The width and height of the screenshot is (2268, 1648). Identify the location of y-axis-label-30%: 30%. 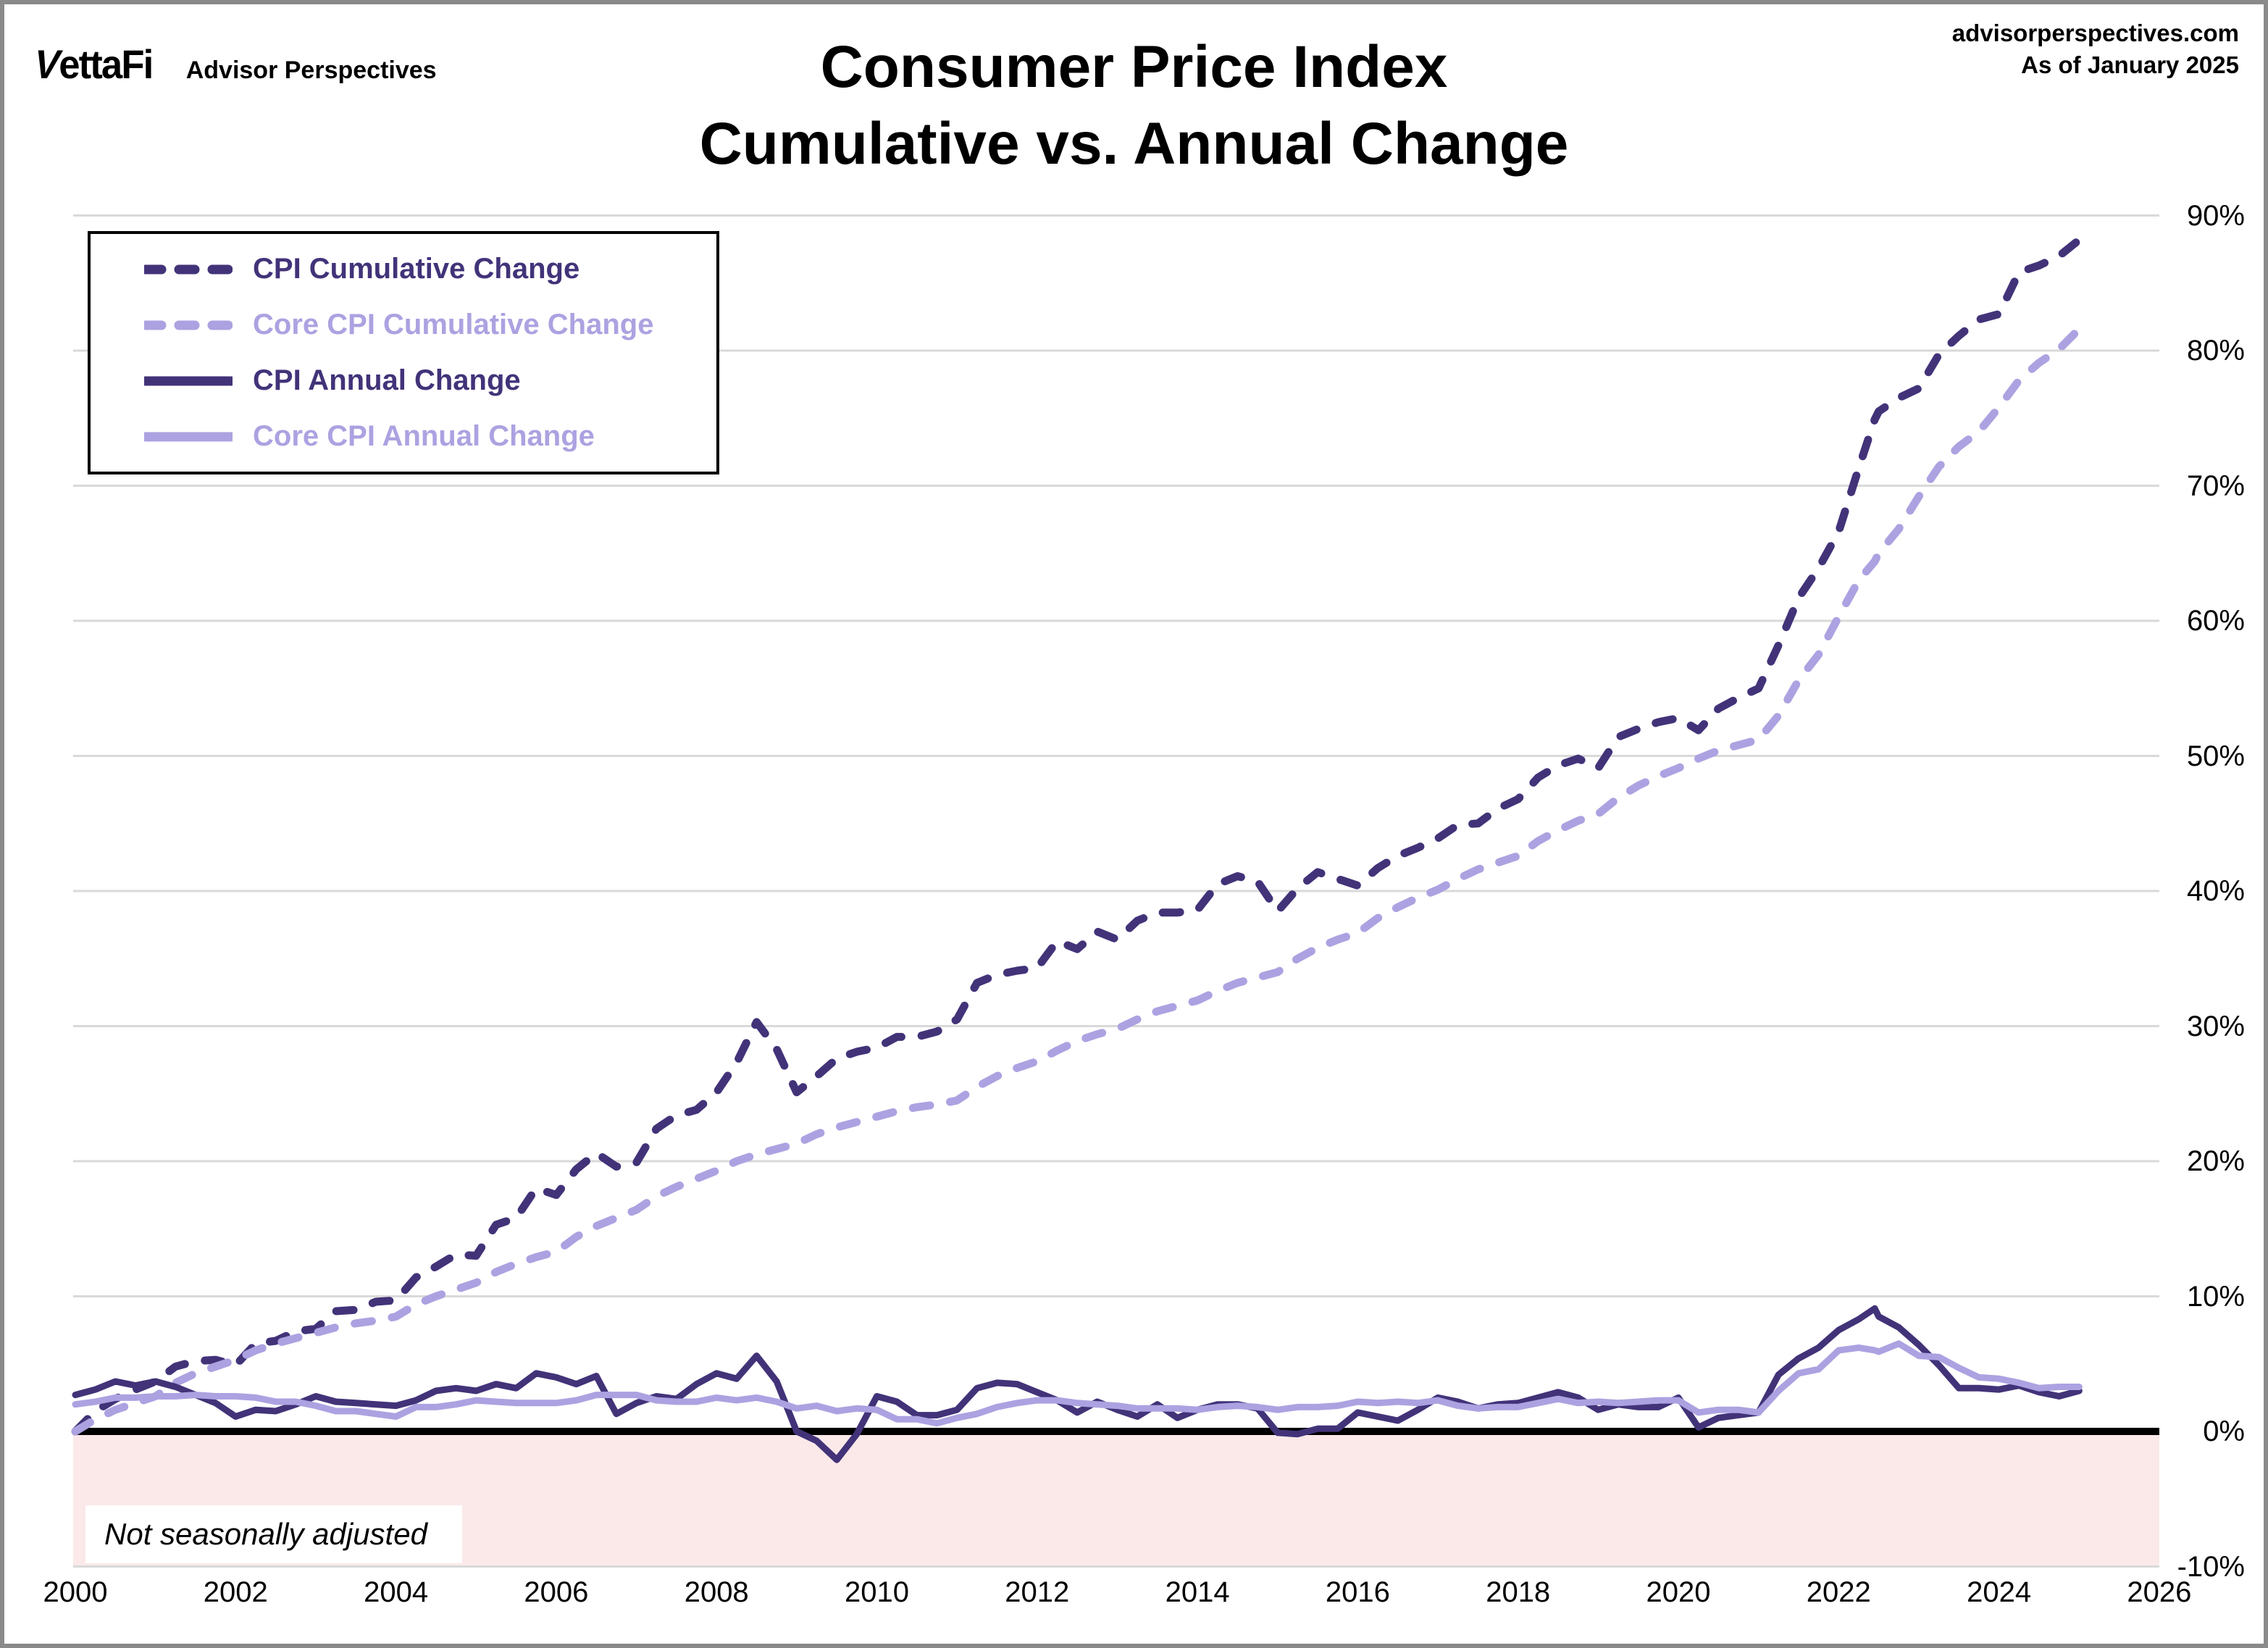
(2216, 1026).